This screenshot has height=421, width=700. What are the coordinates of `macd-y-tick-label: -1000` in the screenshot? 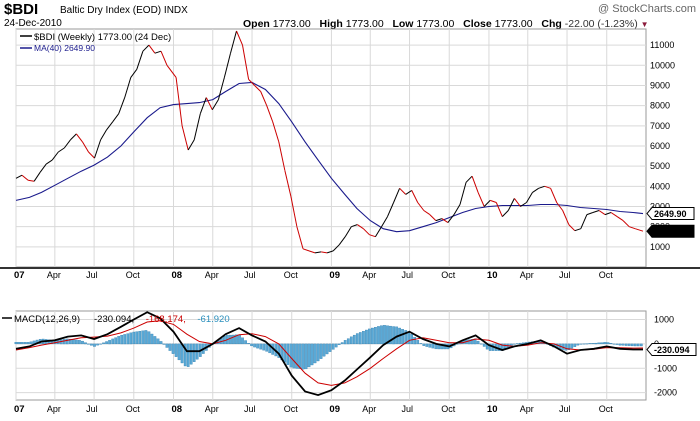 It's located at (665, 368).